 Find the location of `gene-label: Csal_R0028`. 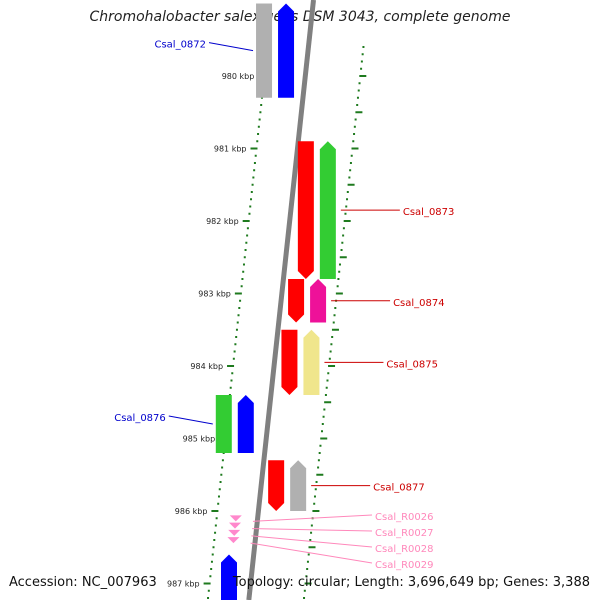

gene-label: Csal_R0028 is located at coordinates (404, 549).